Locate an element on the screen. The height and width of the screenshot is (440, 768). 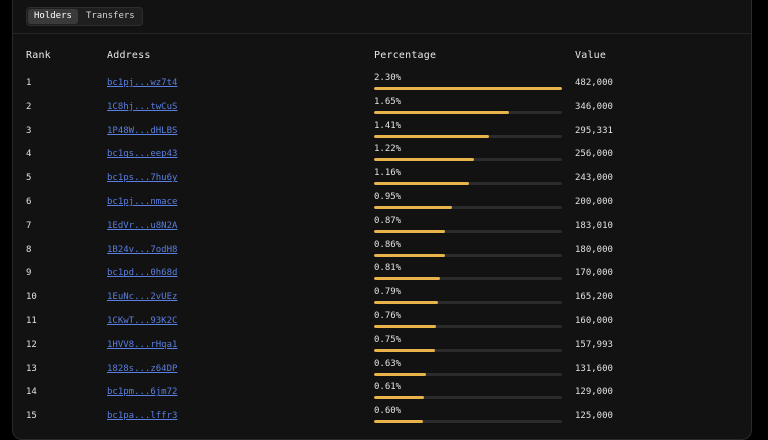
table-header: Rank Address Percentage Value is located at coordinates (384, 56).